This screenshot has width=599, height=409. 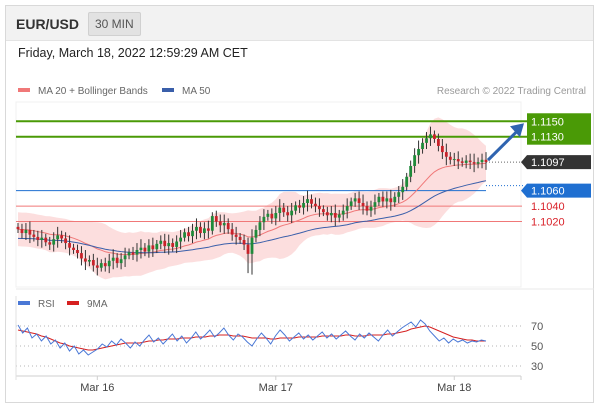 What do you see at coordinates (93, 91) in the screenshot?
I see `legend-label: MA 20 + Bollinger Bands` at bounding box center [93, 91].